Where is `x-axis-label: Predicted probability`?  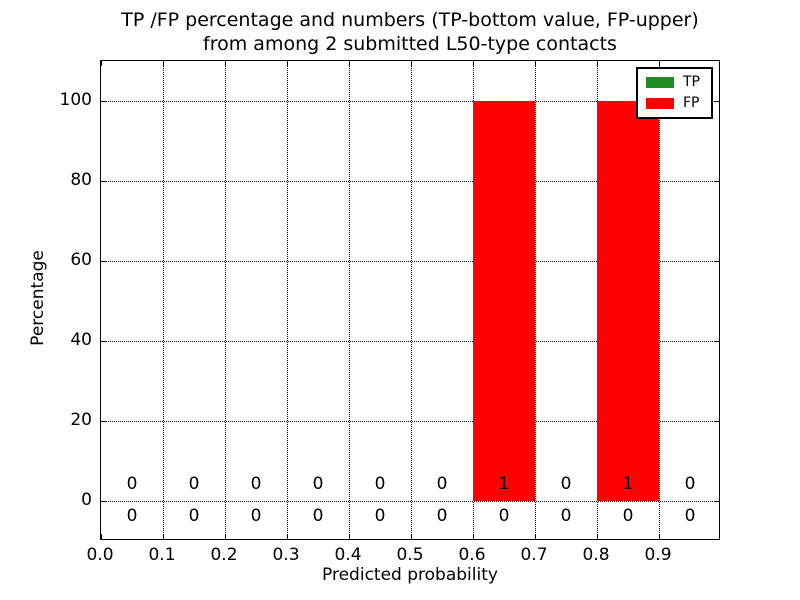
x-axis-label: Predicted probability is located at coordinates (410, 575).